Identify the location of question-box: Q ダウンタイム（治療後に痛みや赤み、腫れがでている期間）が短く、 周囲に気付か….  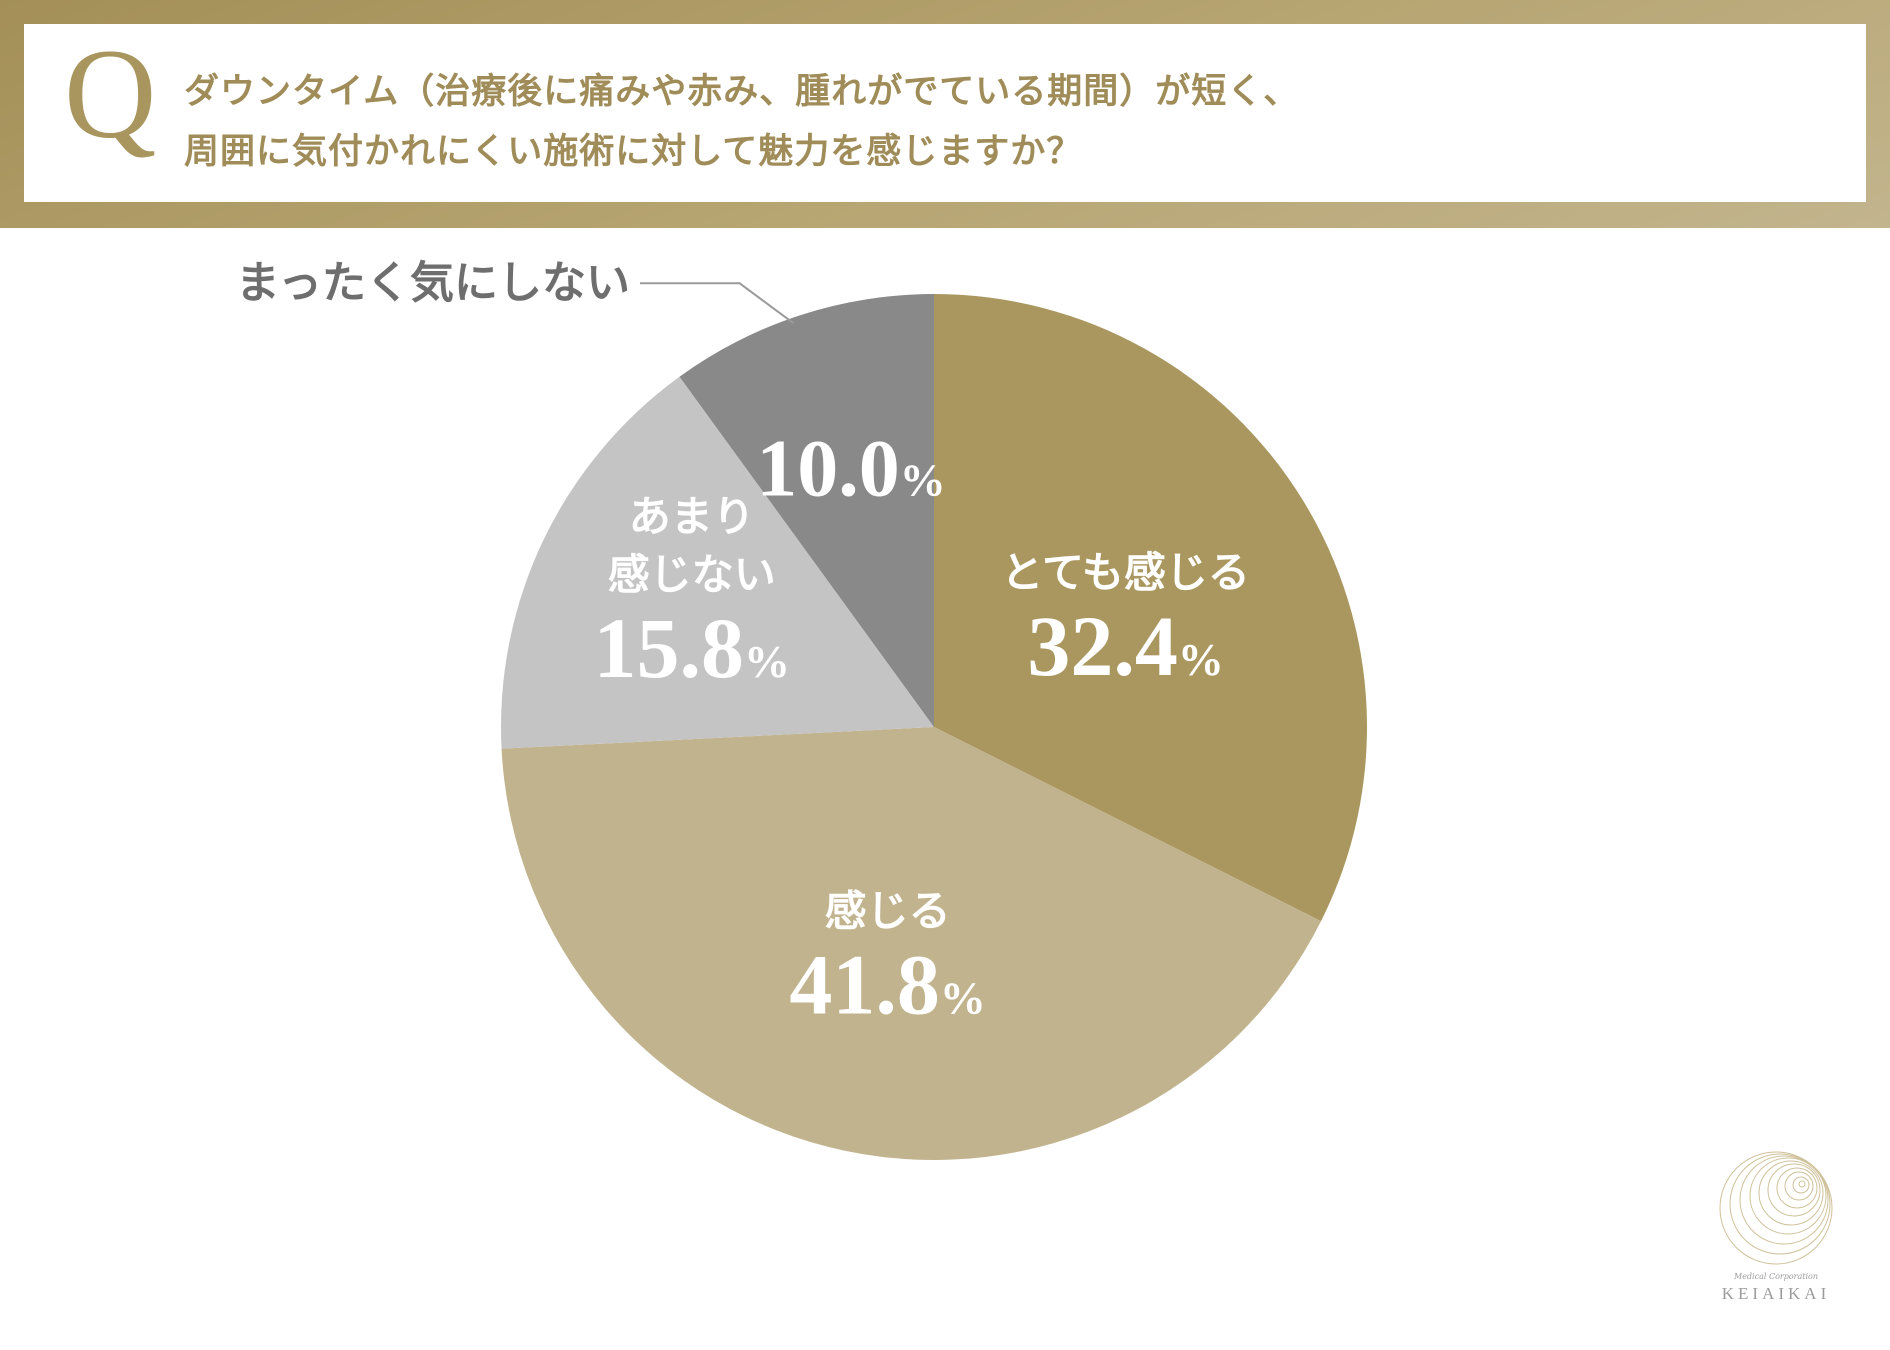
(945, 113).